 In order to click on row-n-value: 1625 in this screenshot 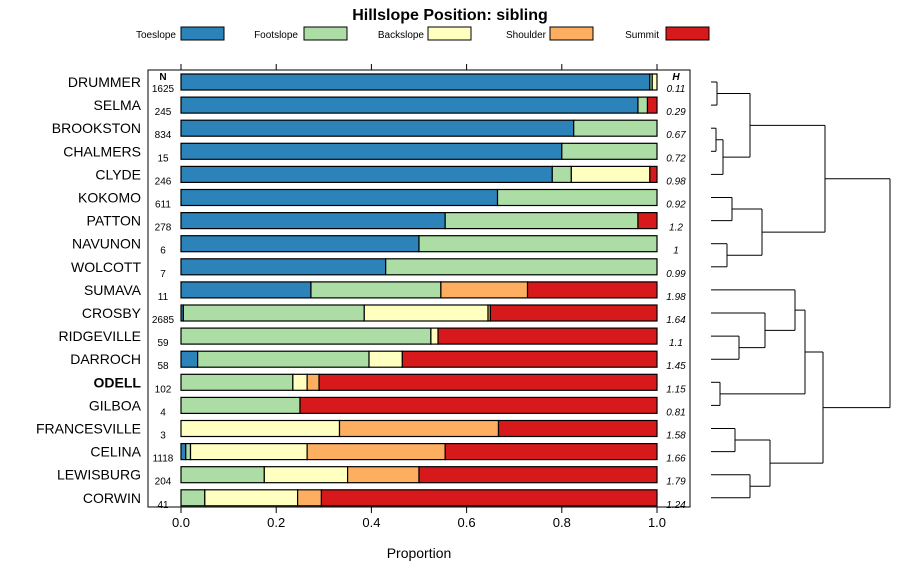, I will do `click(163, 89)`.